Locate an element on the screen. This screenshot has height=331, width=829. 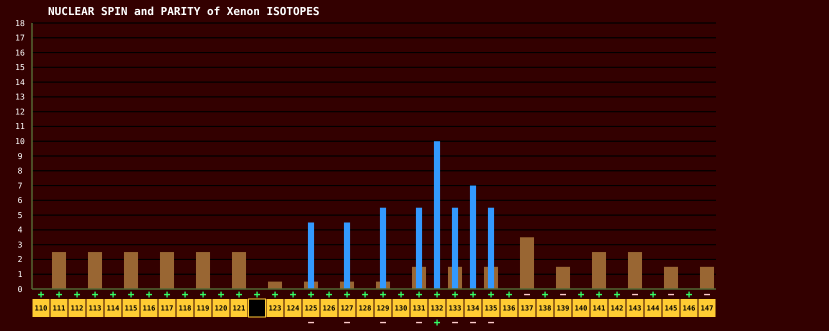
y-tick-label: 1 is located at coordinates (20, 275).